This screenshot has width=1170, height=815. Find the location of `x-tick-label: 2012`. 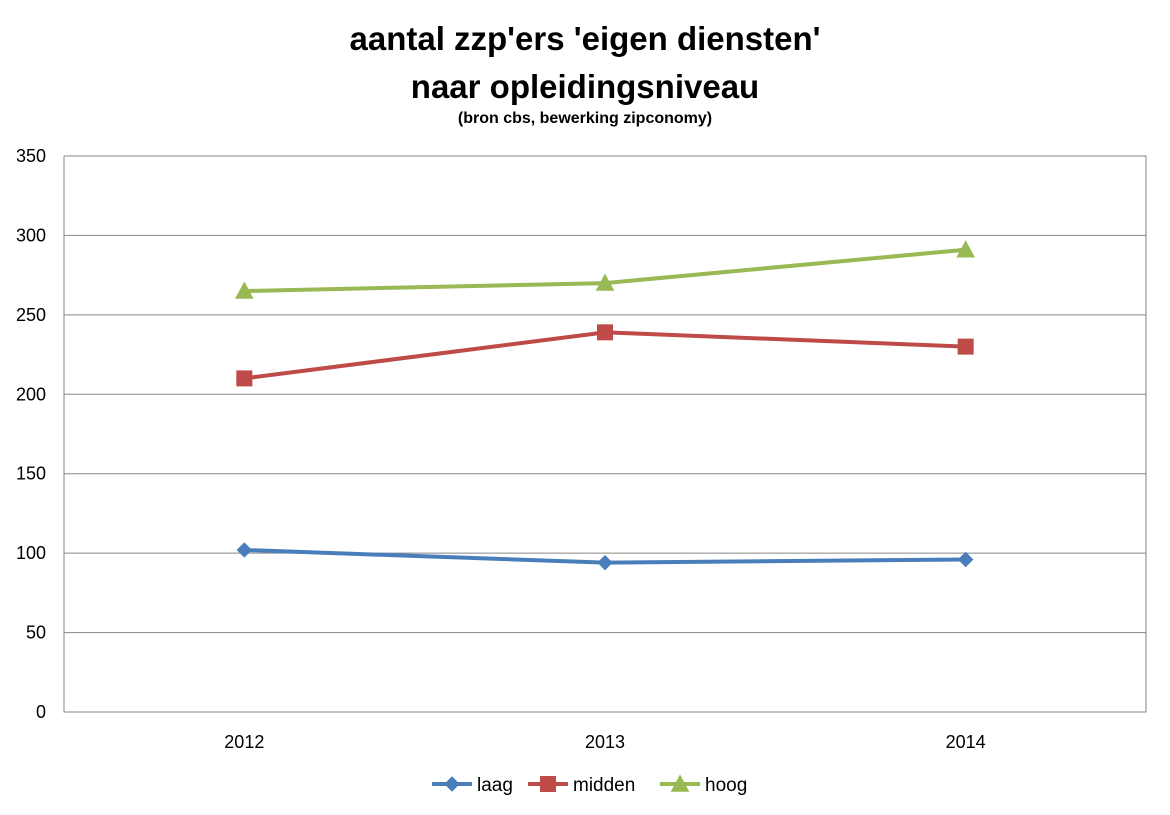

x-tick-label: 2012 is located at coordinates (244, 742).